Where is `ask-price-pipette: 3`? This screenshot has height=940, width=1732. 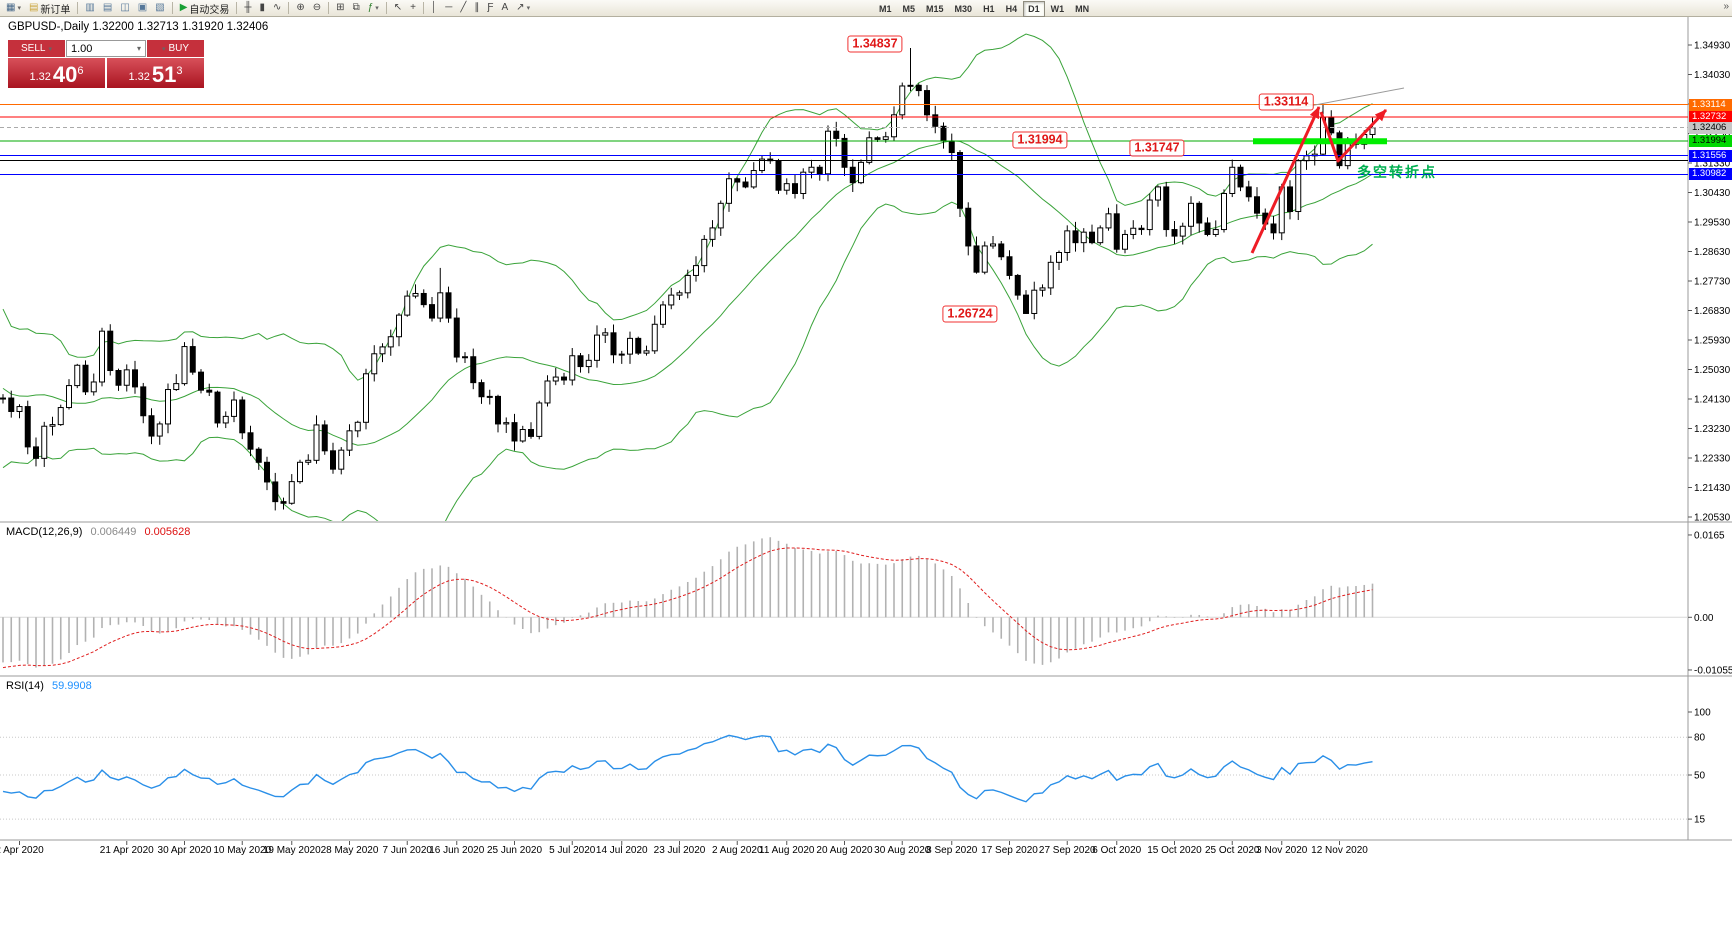
ask-price-pipette: 3 is located at coordinates (179, 71).